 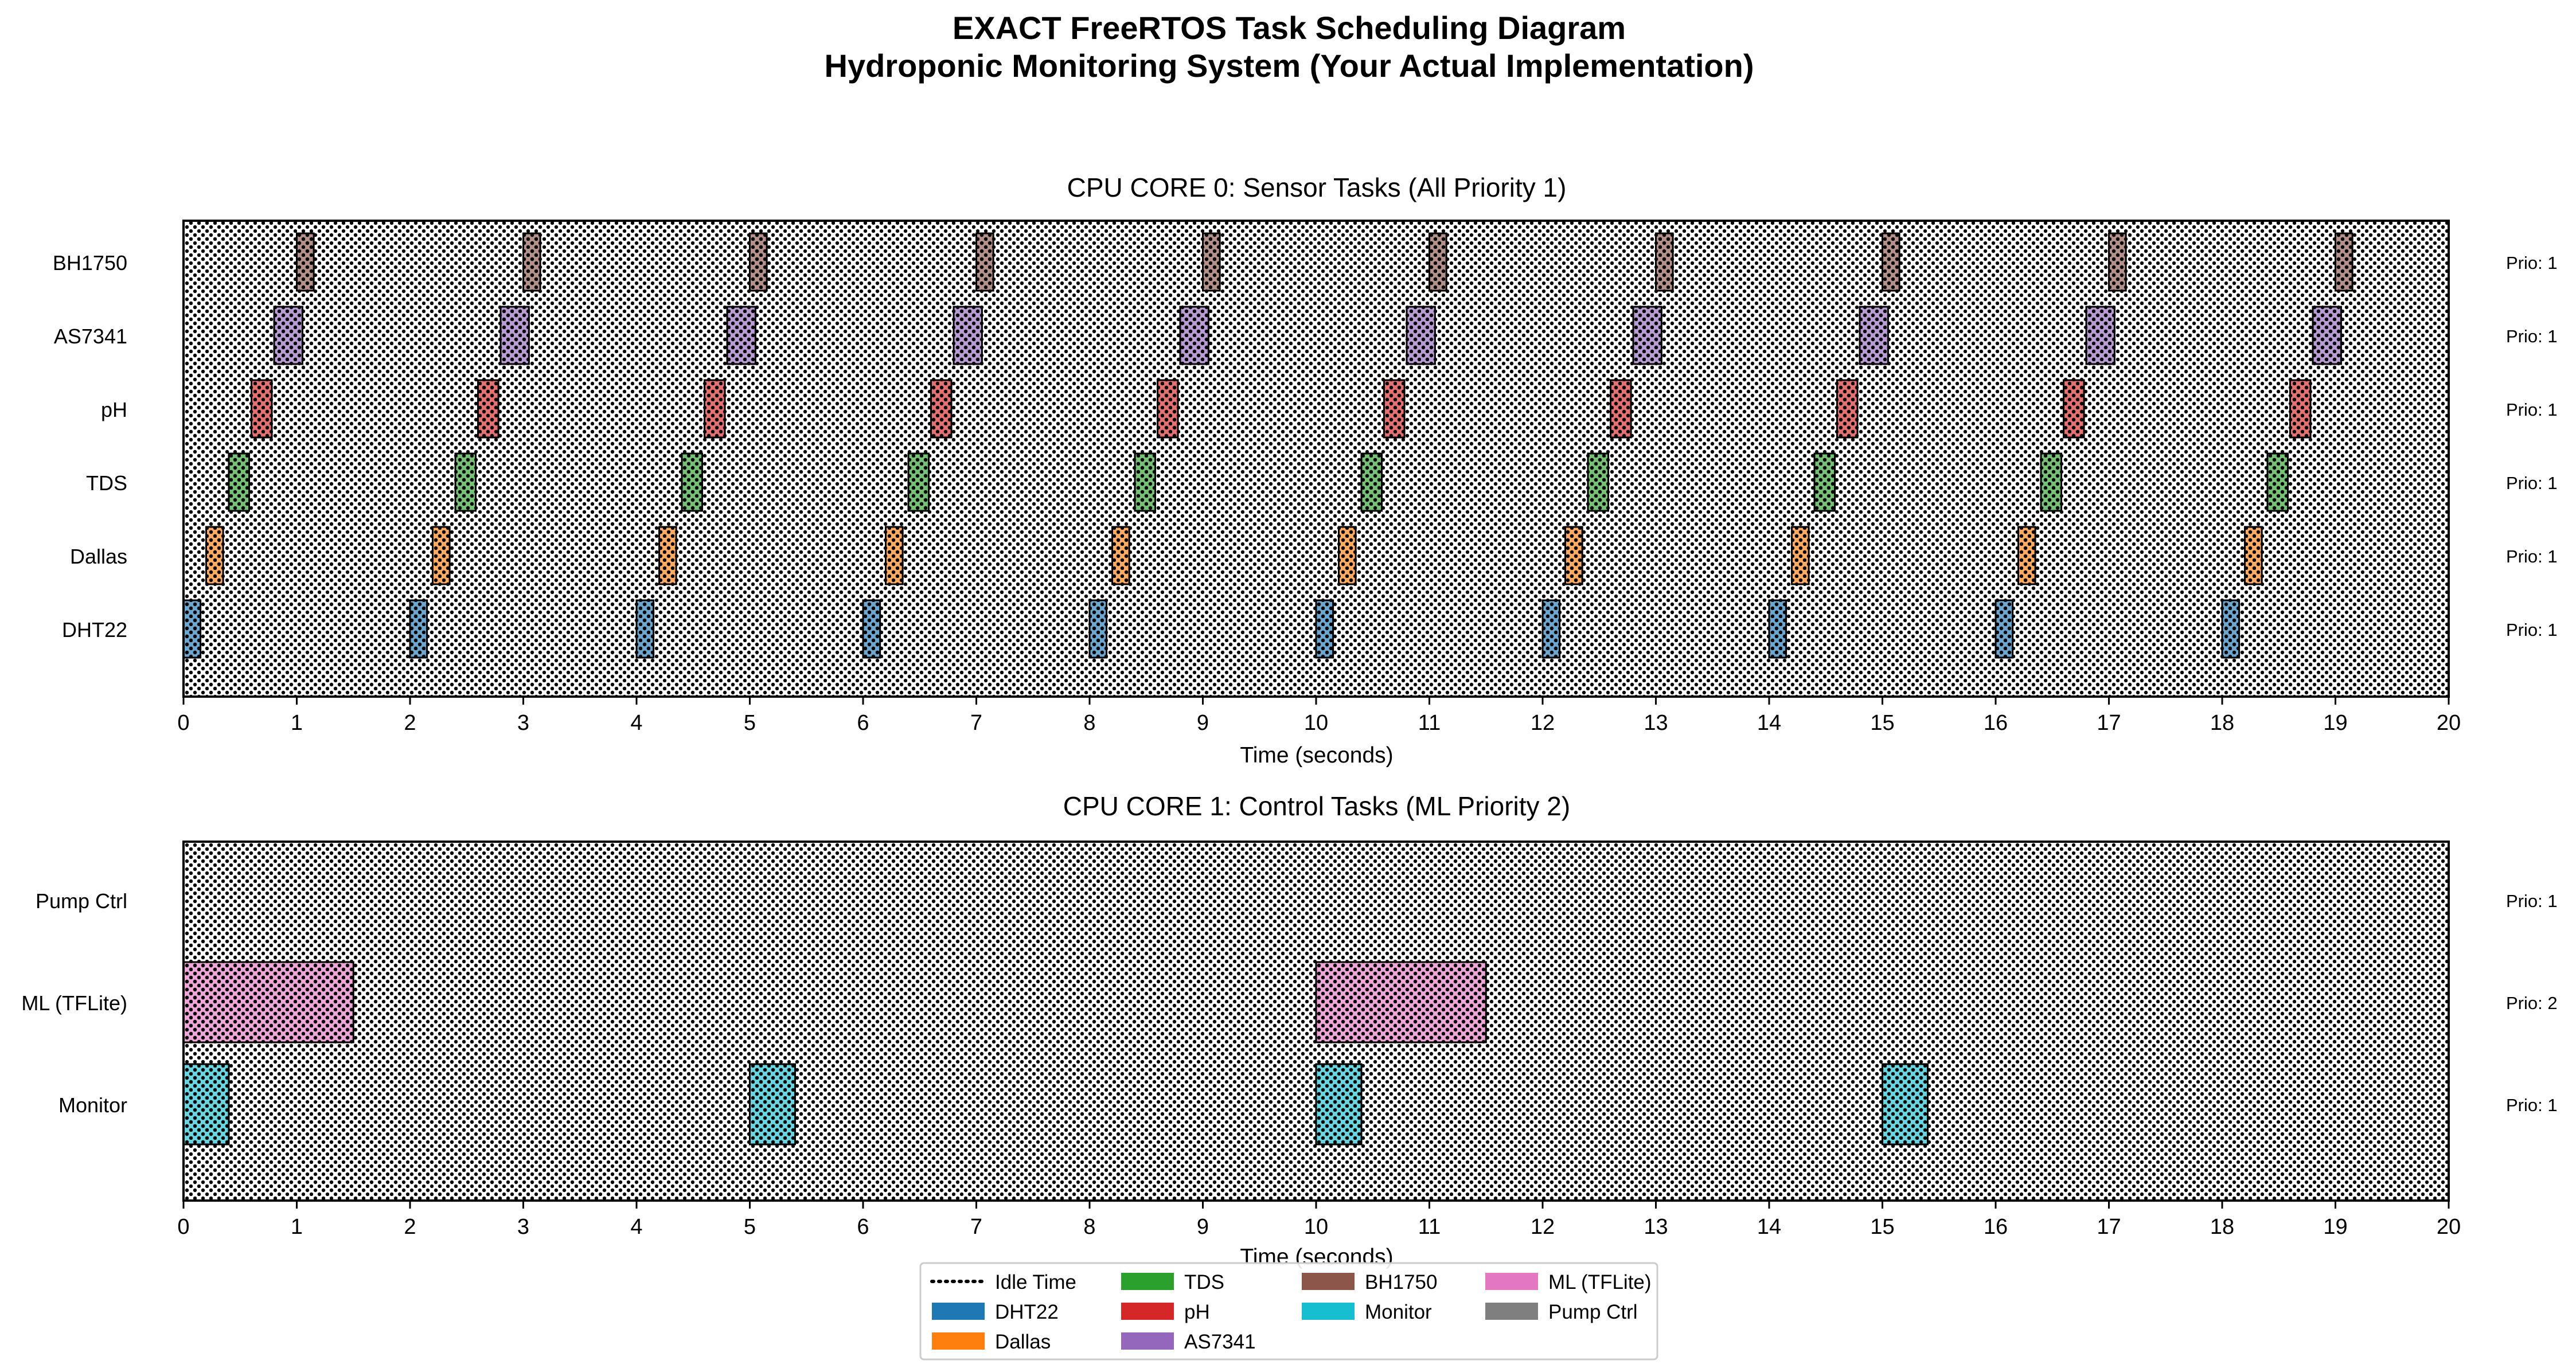 I want to click on legend-label-ph: pH, so click(x=1197, y=1312).